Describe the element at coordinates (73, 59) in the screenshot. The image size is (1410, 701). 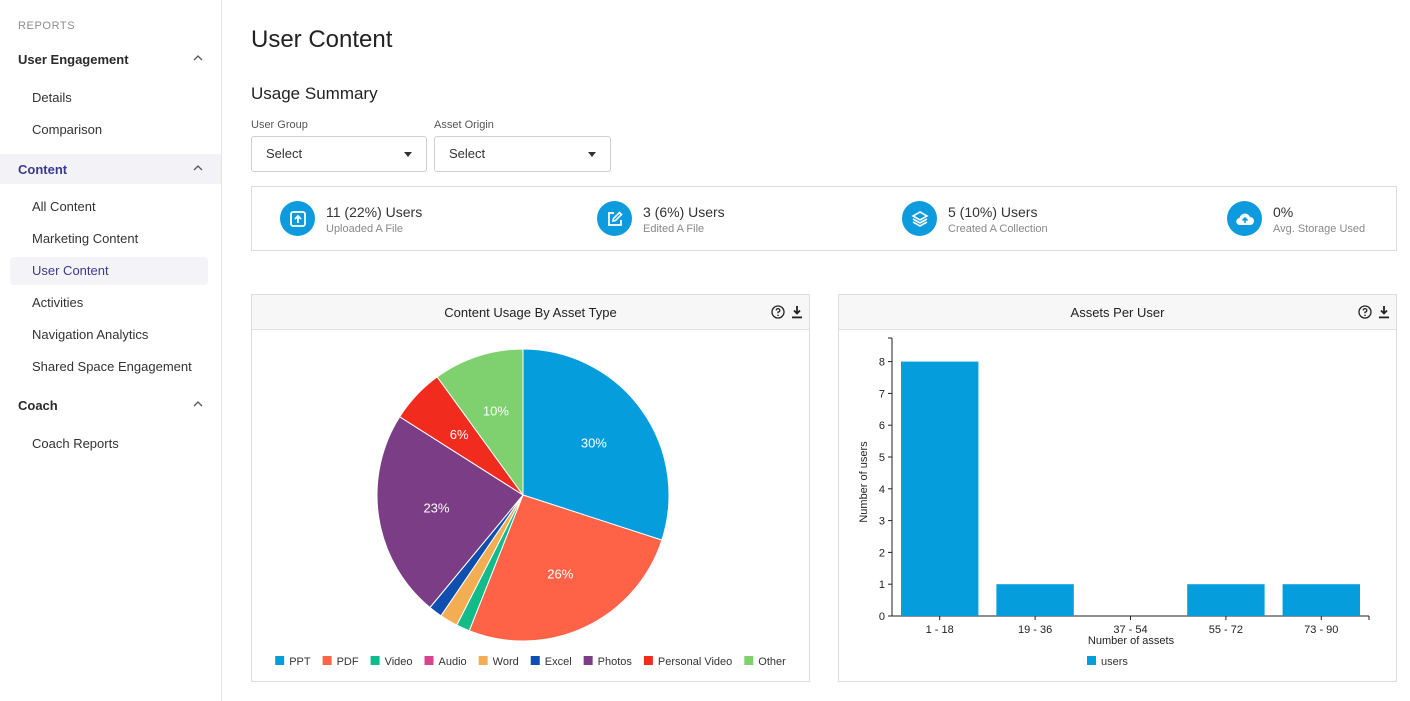
I see `sidebar-section-label: User Engagement` at that location.